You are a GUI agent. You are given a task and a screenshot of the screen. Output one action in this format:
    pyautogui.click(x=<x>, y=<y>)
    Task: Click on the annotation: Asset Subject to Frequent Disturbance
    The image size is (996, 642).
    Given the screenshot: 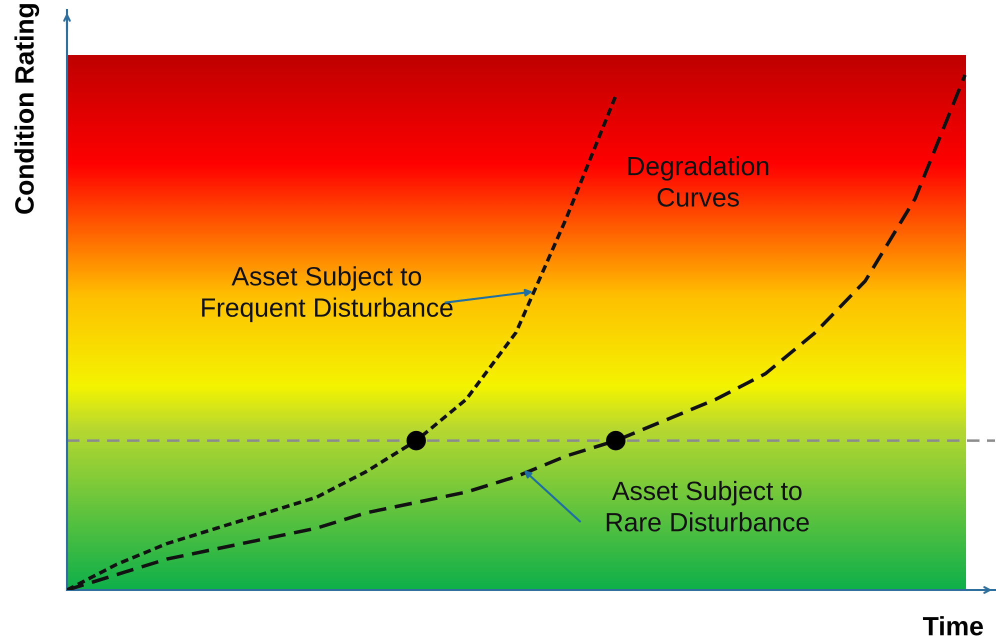 What is the action you would take?
    pyautogui.click(x=327, y=294)
    